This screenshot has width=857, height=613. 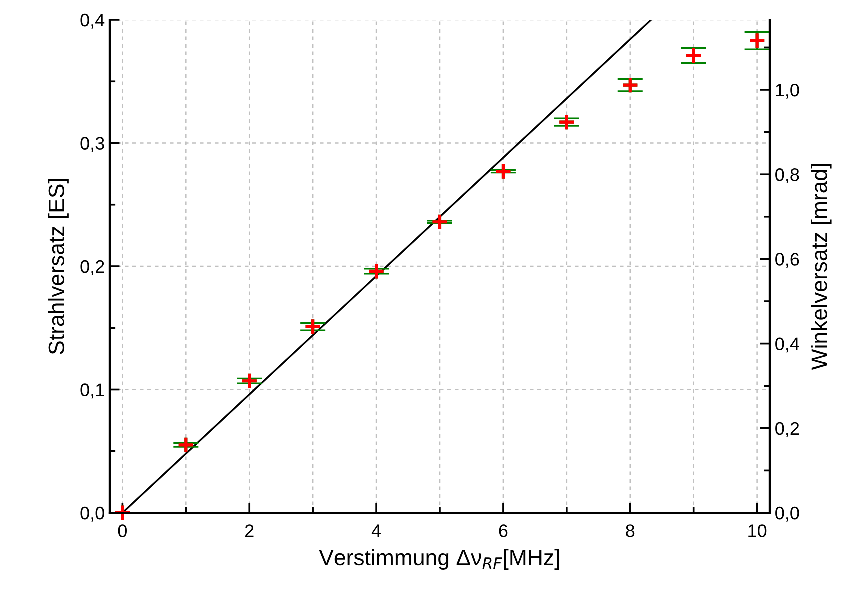 I want to click on x-tick-label: 10, so click(x=757, y=531).